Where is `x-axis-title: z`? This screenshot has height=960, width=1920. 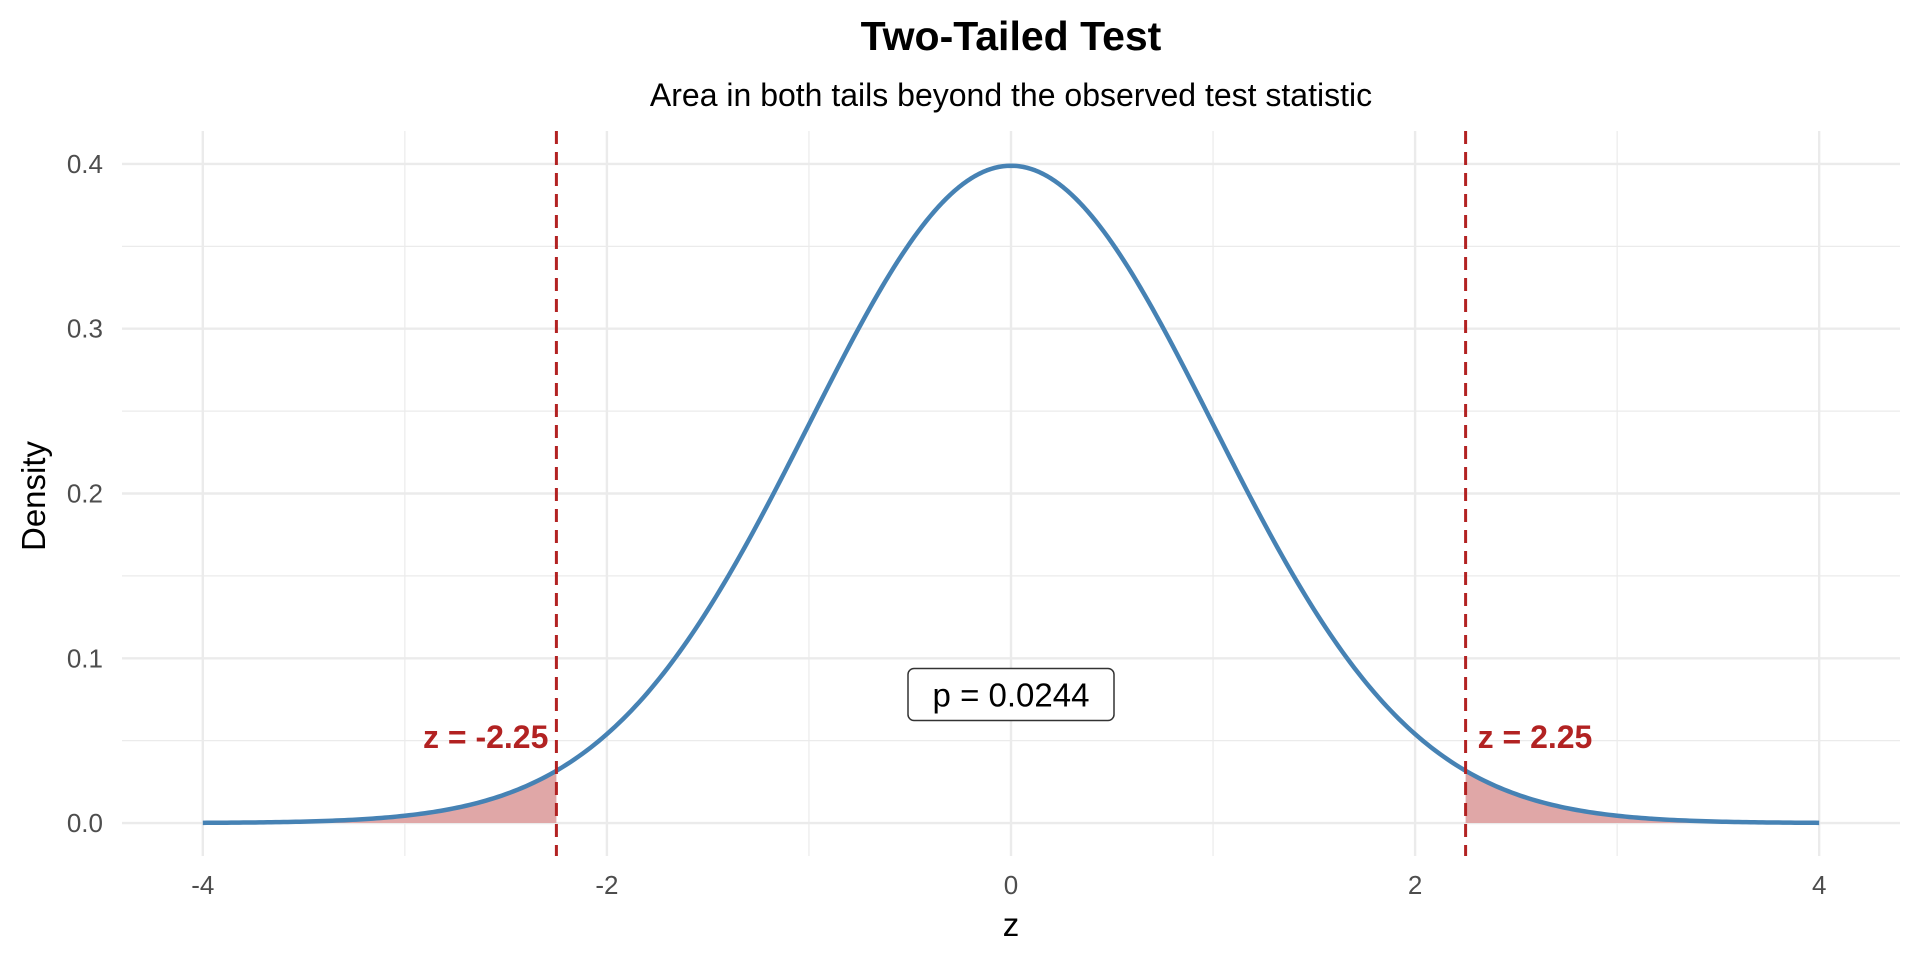
x-axis-title: z is located at coordinates (1011, 924).